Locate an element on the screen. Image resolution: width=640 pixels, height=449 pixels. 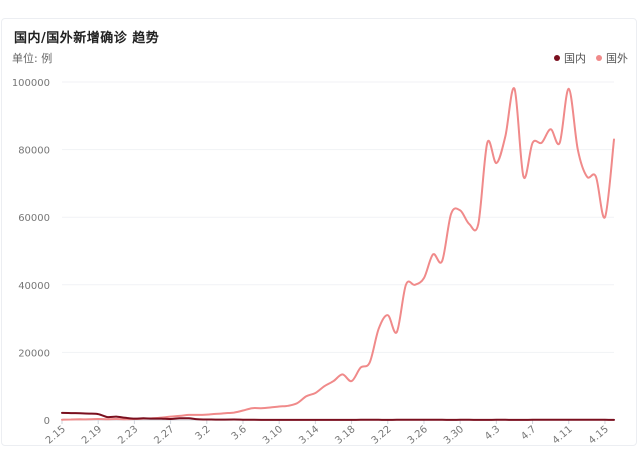
legend-label-domestic: 国内 is located at coordinates (575, 58).